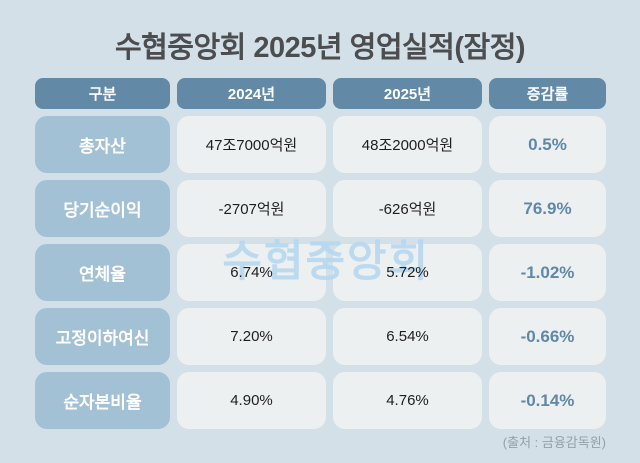 The height and width of the screenshot is (463, 640). What do you see at coordinates (102, 336) in the screenshot?
I see `row-label-substandard-loans: 고정이하여신` at bounding box center [102, 336].